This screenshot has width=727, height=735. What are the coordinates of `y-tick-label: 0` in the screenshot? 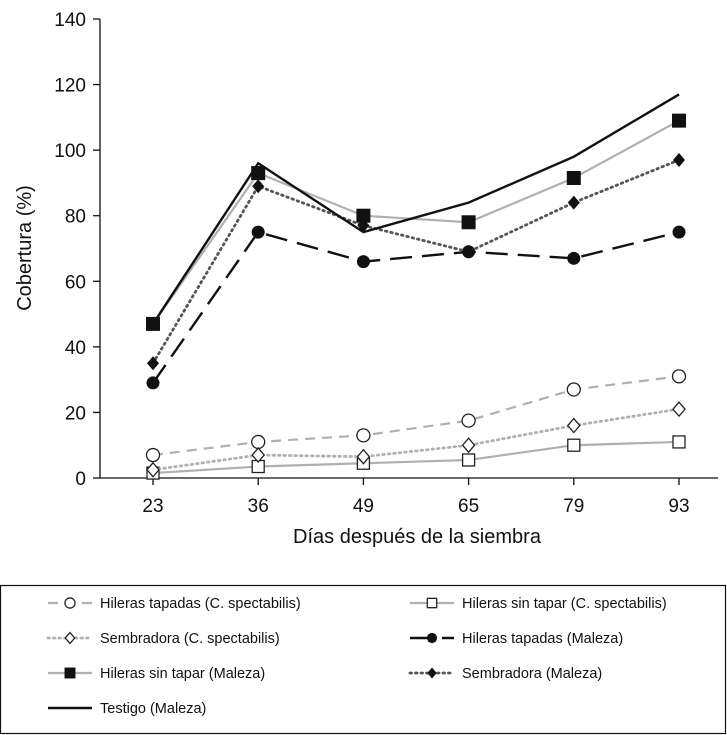 It's located at (80, 479).